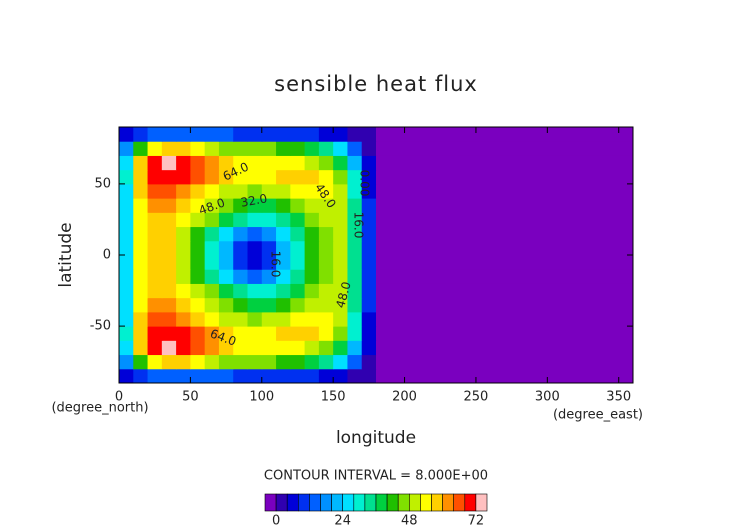 This screenshot has width=752, height=532. Describe the element at coordinates (190, 397) in the screenshot. I see `x-tick-label: 50` at that location.